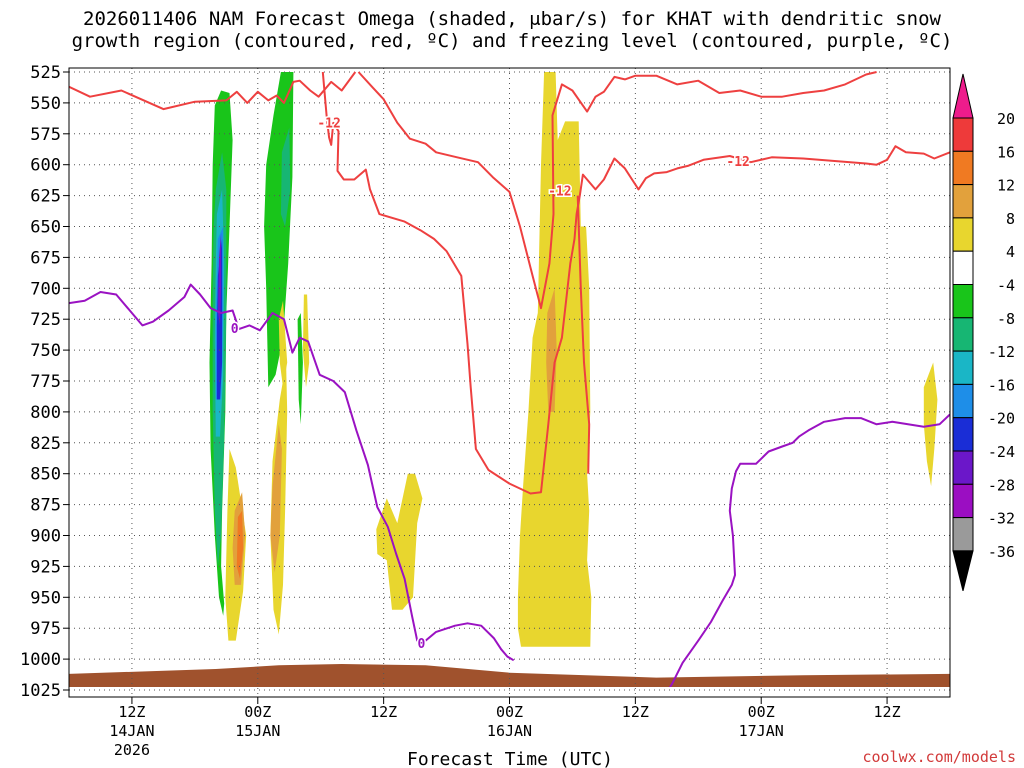 The image size is (1024, 768). Describe the element at coordinates (761, 731) in the screenshot. I see `x-tick-date: 17JAN` at that location.